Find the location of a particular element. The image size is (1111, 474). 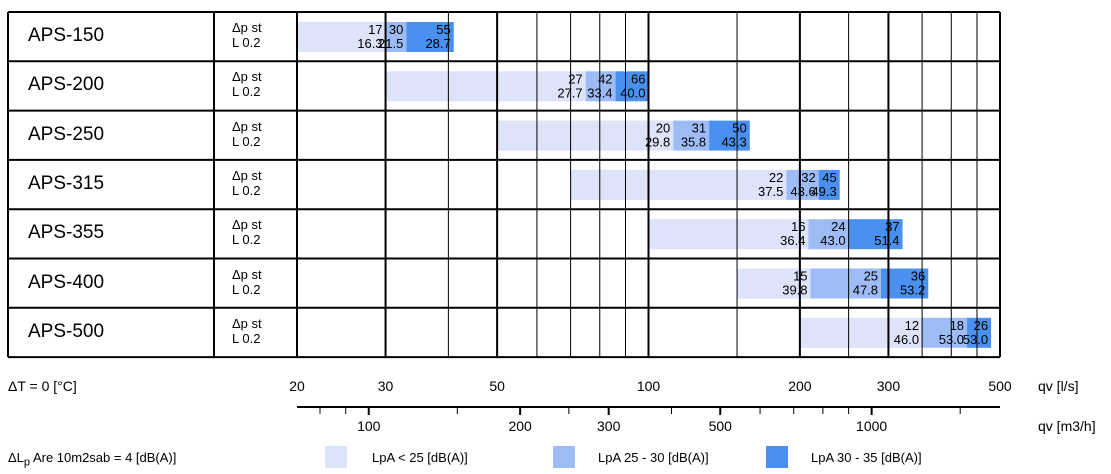

secondary-tick-label: 100 is located at coordinates (369, 426).